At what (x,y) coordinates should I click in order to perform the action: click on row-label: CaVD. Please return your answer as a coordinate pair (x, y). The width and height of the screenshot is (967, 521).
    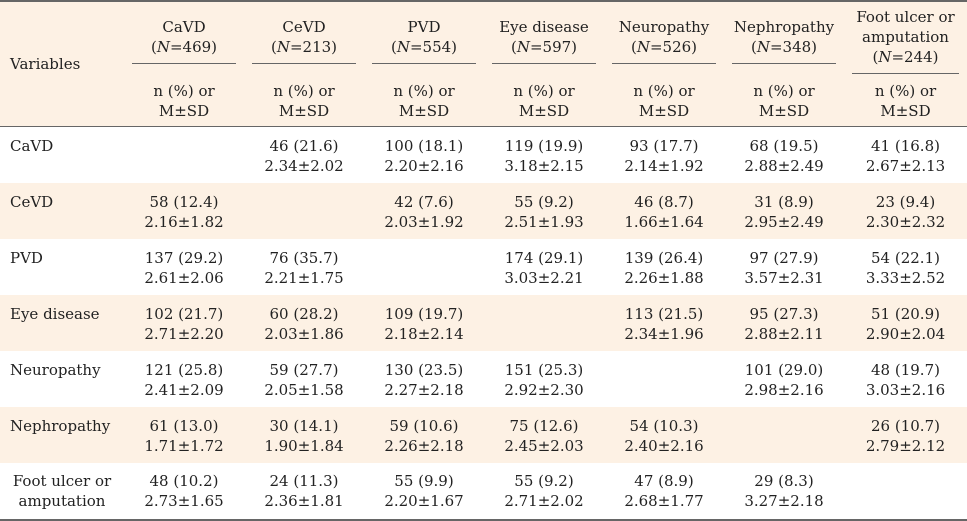
    Looking at the image, I should click on (62, 155).